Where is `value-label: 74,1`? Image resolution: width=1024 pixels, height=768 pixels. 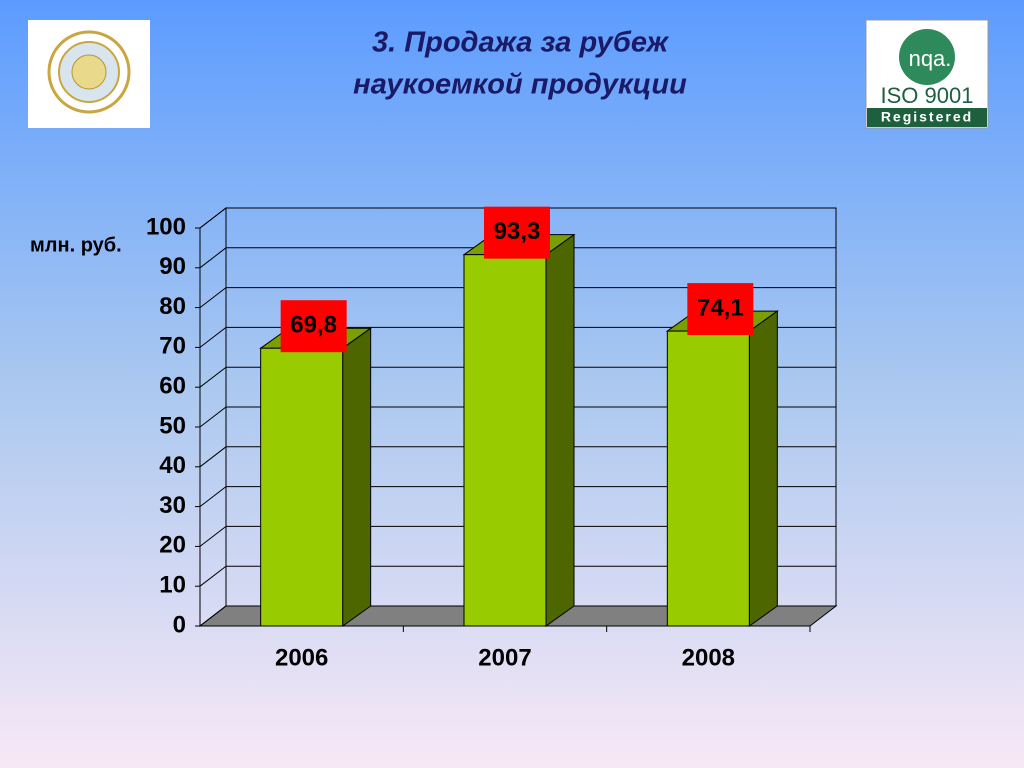
value-label: 74,1 is located at coordinates (720, 307).